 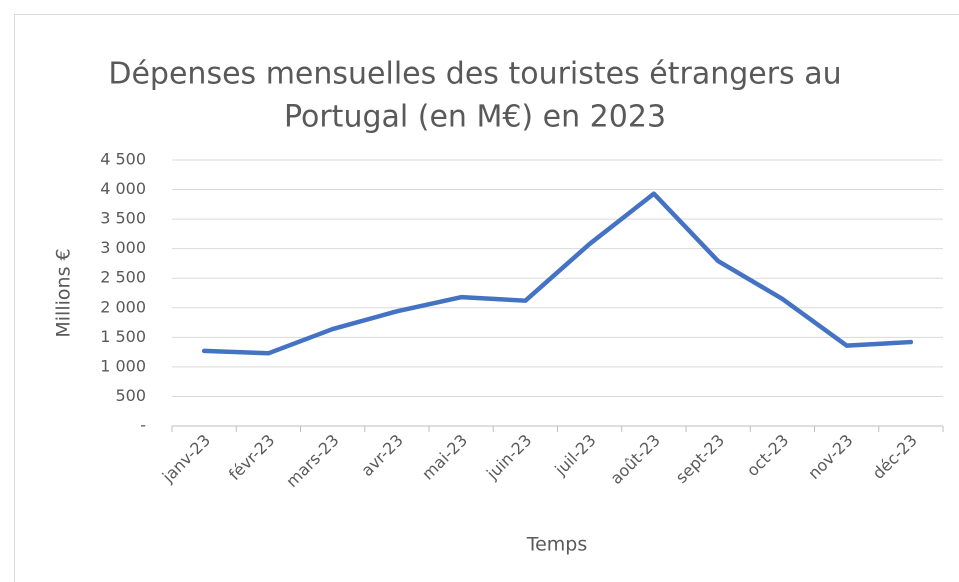 I want to click on y-tick-label: 4 500, so click(x=123, y=159).